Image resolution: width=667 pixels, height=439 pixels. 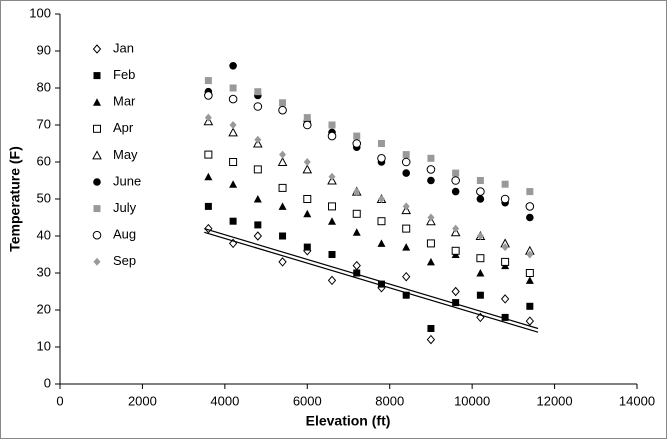 What do you see at coordinates (124, 234) in the screenshot?
I see `legend-label: Aug` at bounding box center [124, 234].